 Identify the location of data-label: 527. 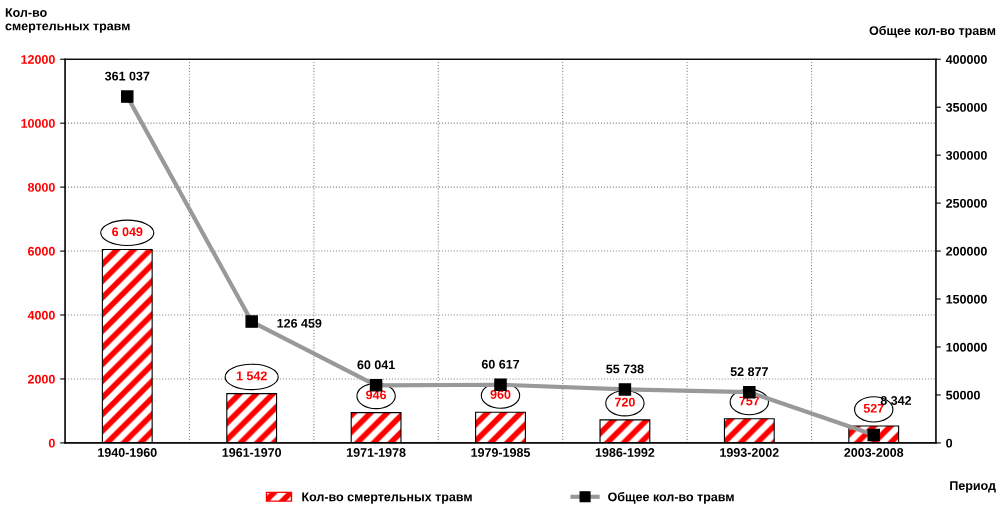
(873, 408).